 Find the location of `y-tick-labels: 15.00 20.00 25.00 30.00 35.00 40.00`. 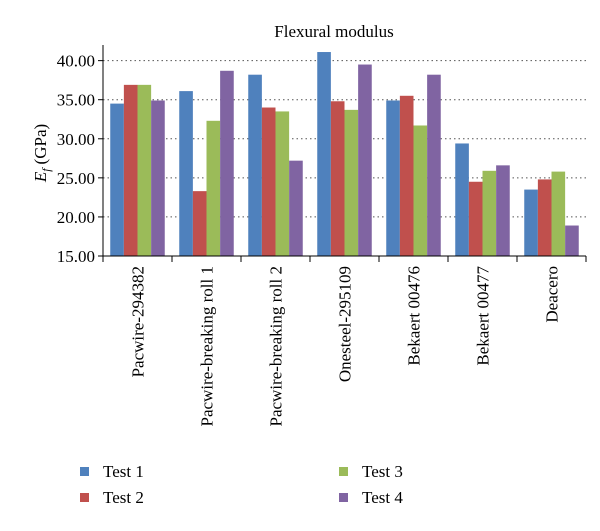

y-tick-labels: 15.00 20.00 25.00 30.00 35.00 40.00 is located at coordinates (76, 159).